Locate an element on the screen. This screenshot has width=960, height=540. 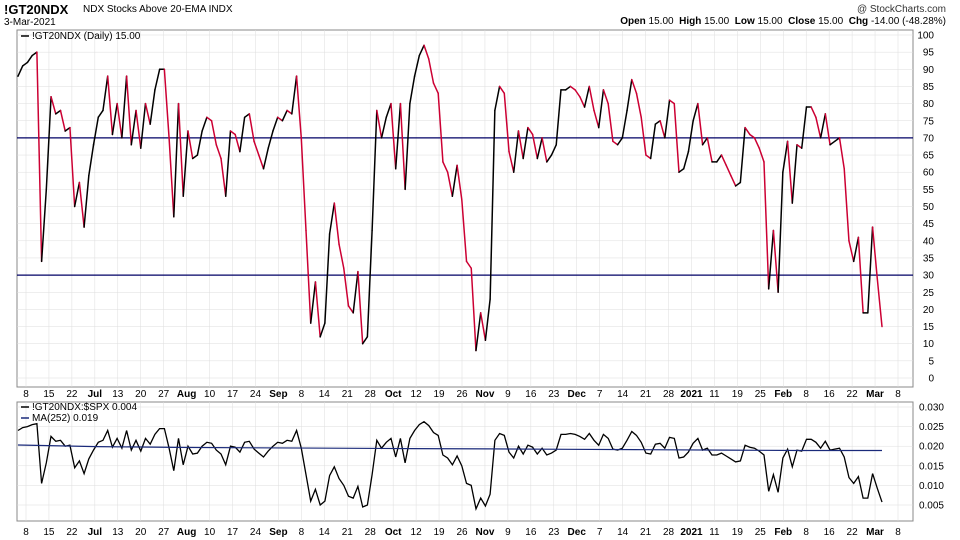
ratio-x-tick-label: 17 is located at coordinates (233, 532).